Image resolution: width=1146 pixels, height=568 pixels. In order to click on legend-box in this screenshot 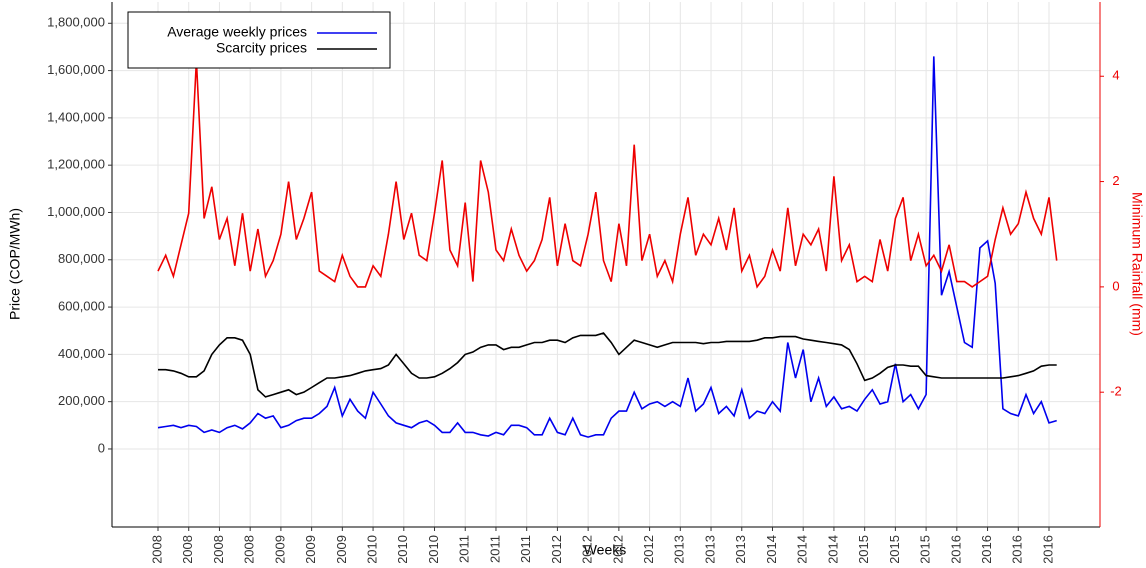, I will do `click(259, 40)`.